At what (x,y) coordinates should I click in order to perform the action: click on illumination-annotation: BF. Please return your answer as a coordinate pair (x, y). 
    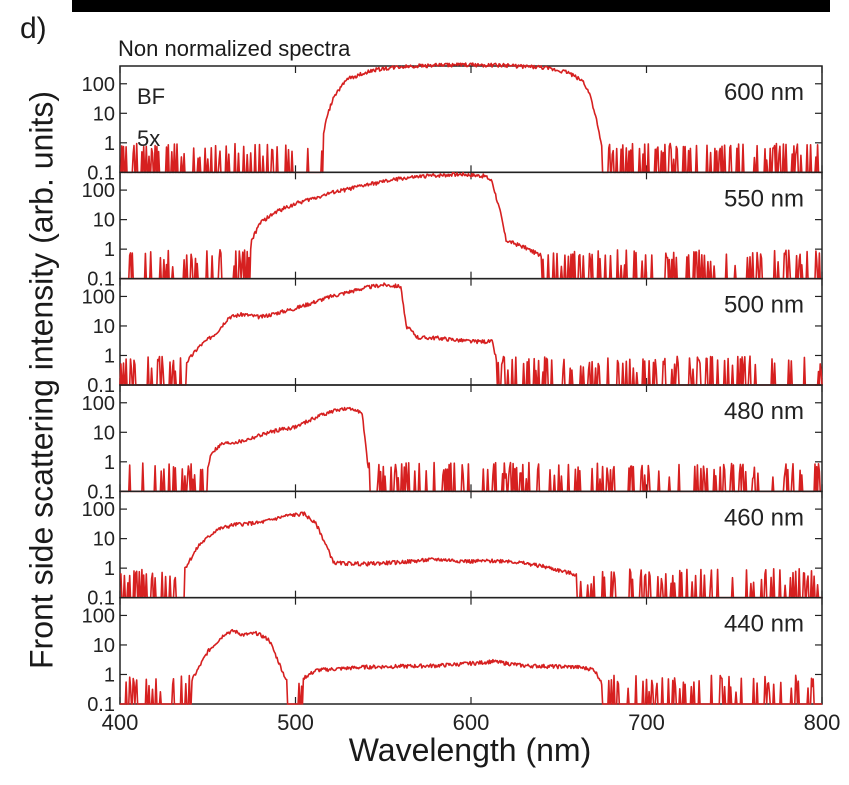
    Looking at the image, I should click on (151, 96).